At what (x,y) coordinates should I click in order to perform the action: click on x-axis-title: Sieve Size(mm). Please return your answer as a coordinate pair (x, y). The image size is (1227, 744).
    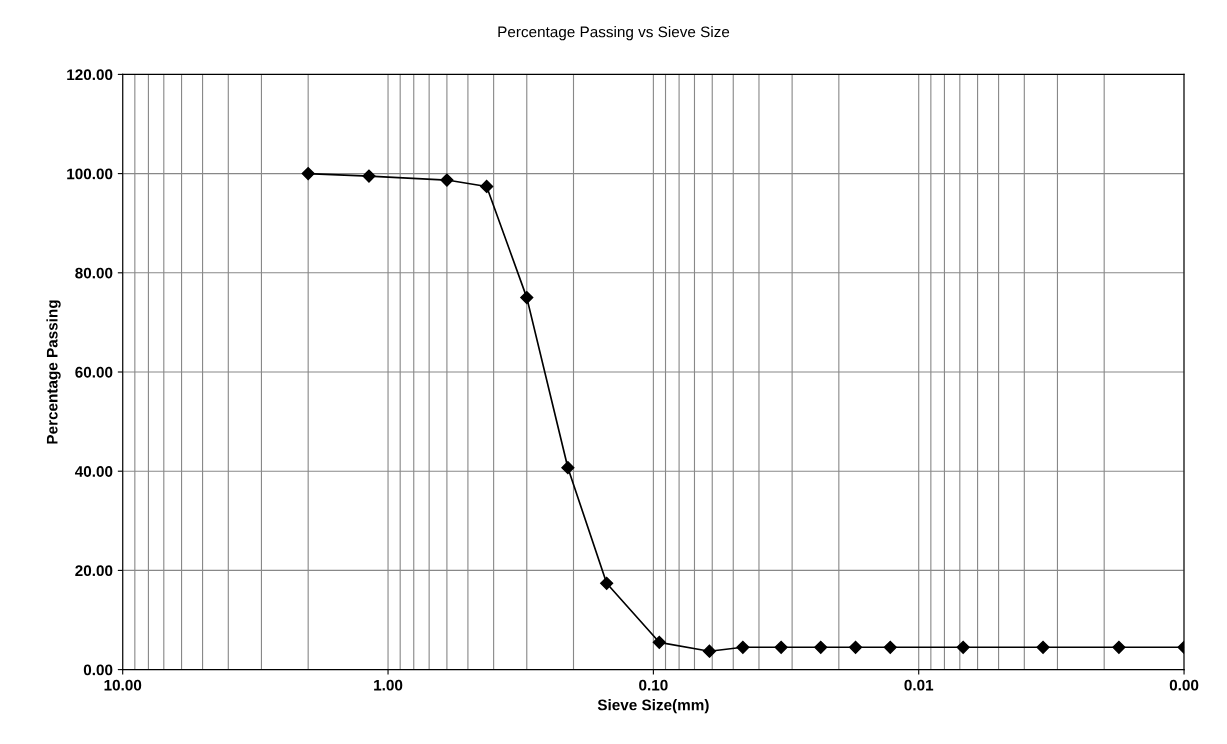
    Looking at the image, I should click on (653, 706).